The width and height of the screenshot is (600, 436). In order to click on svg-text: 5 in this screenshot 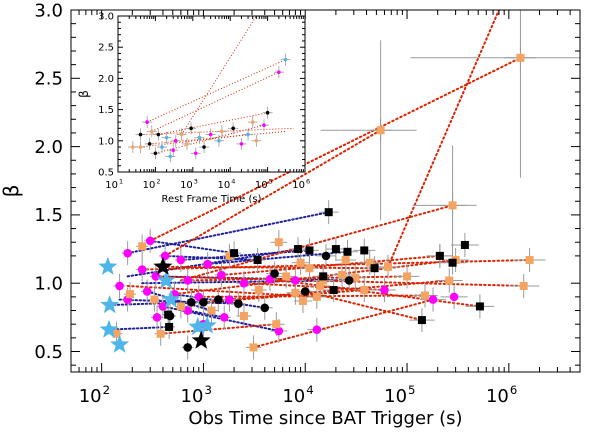, I will do `click(411, 390)`.